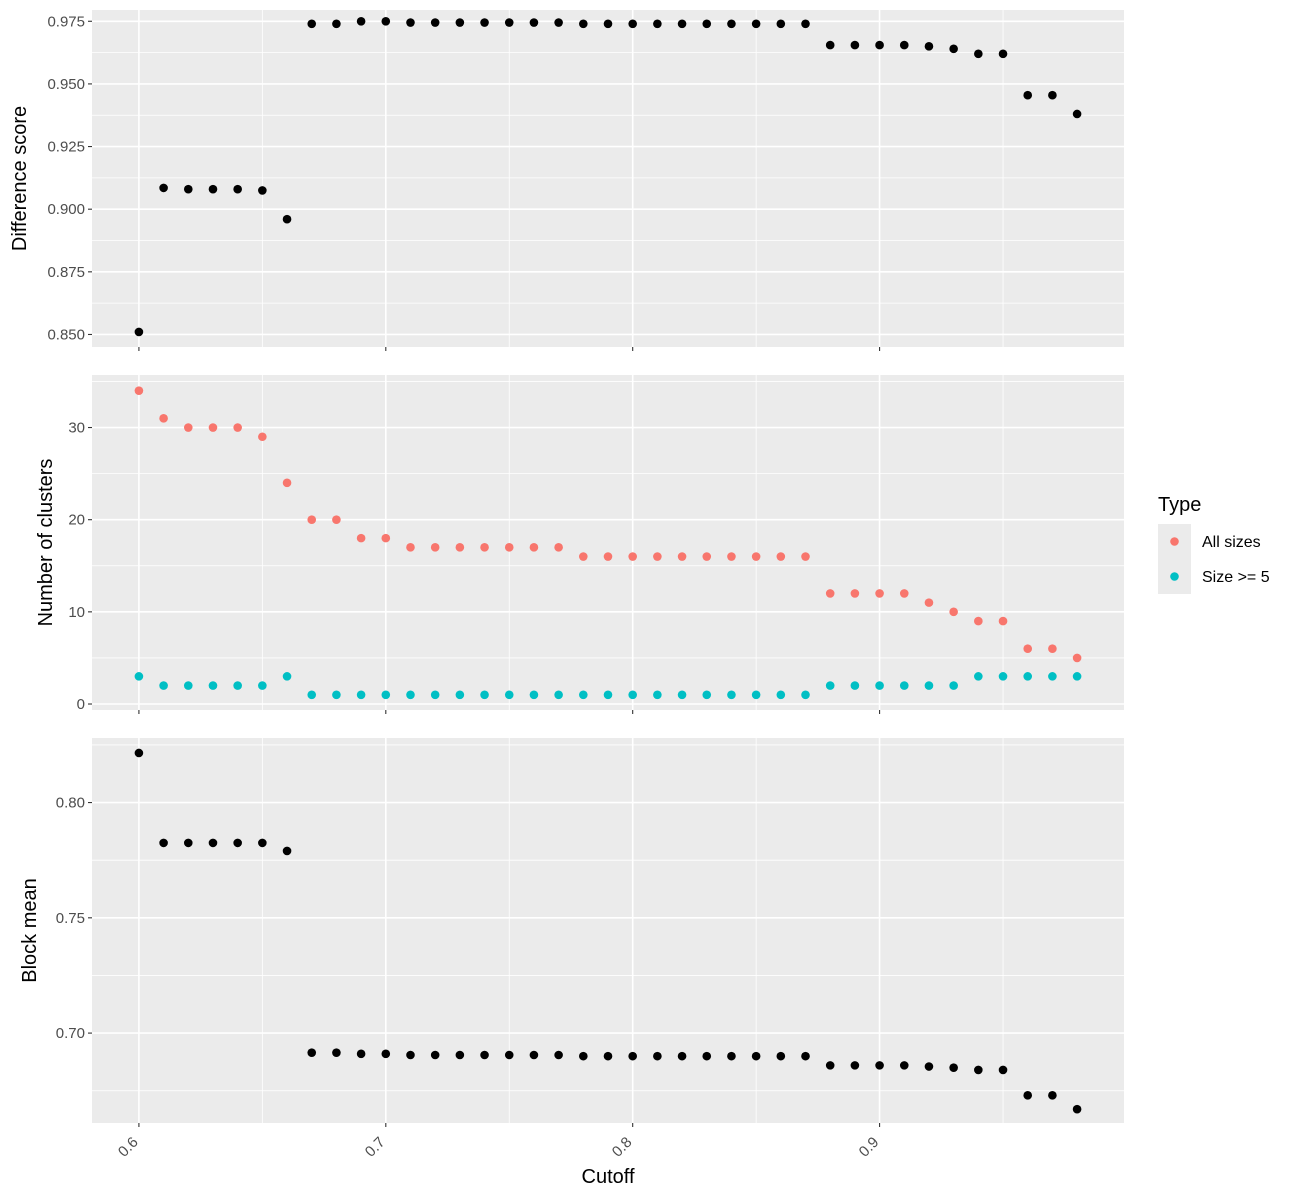 This screenshot has width=1300, height=1200. Describe the element at coordinates (30, 930) in the screenshot. I see `y-axis-title: Block mean` at that location.